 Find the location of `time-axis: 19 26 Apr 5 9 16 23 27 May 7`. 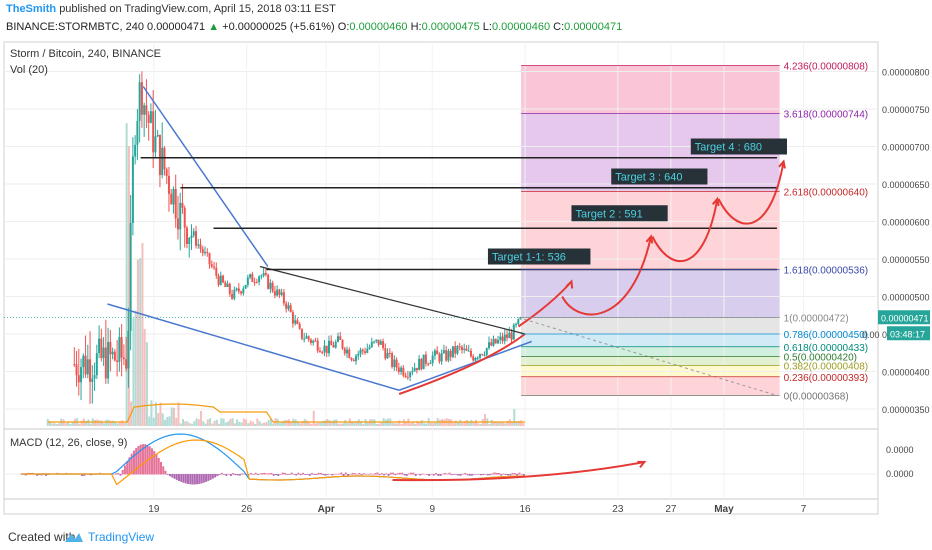

time-axis: 19 26 Apr 5 9 16 23 27 May 7 is located at coordinates (477, 509).